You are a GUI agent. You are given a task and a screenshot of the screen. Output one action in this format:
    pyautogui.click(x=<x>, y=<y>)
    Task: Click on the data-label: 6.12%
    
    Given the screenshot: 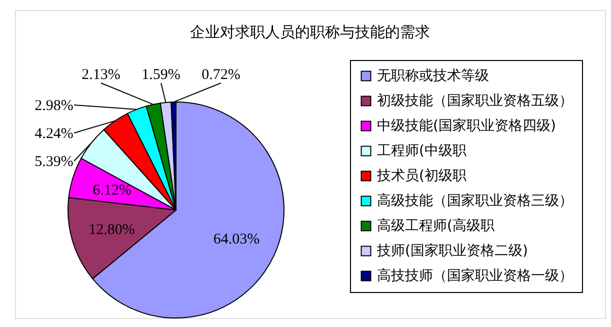 What is the action you would take?
    pyautogui.click(x=112, y=190)
    